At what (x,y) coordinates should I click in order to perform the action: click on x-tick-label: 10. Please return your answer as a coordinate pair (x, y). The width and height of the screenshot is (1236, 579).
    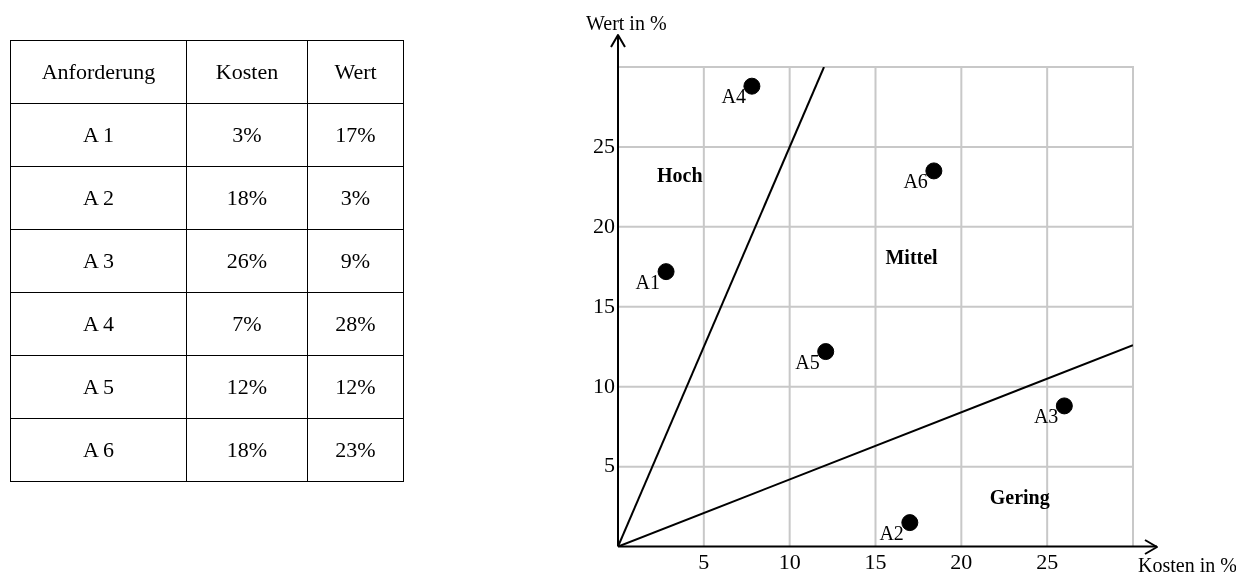
    Looking at the image, I should click on (789, 561).